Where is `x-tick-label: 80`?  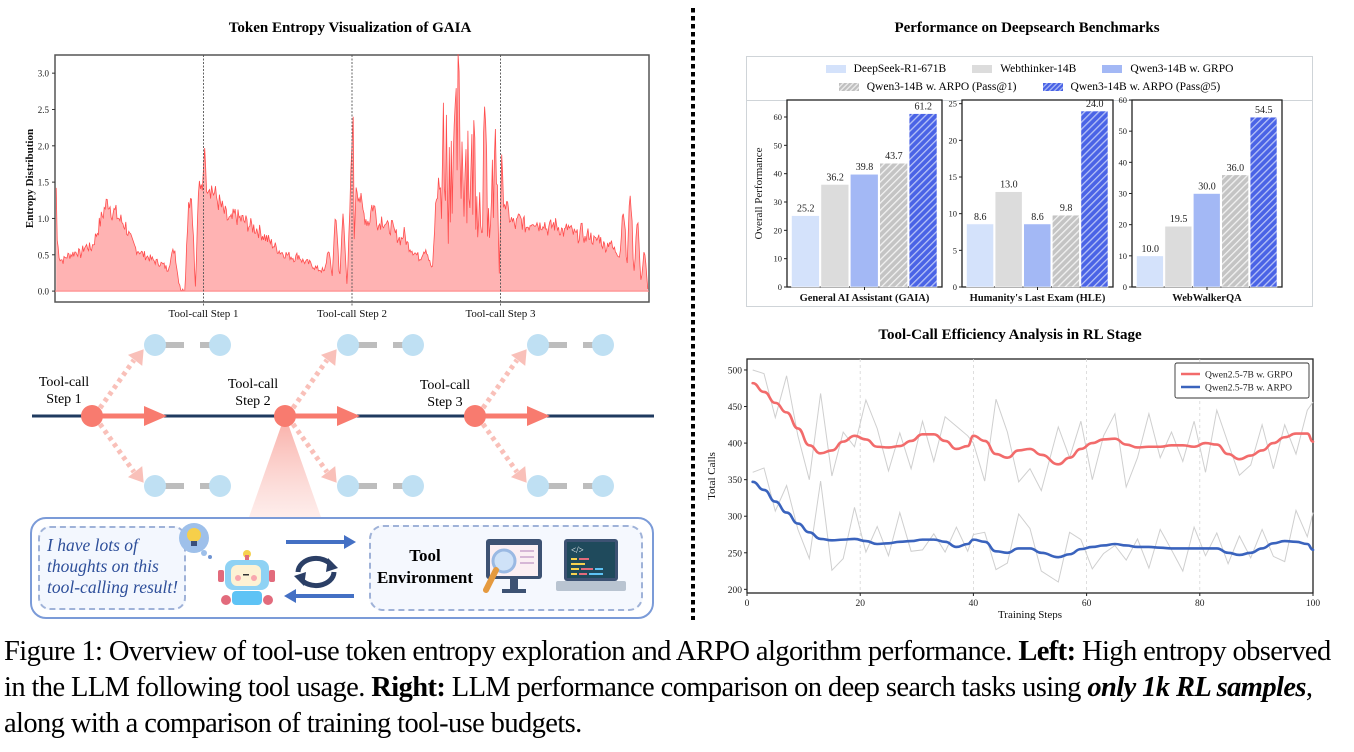 x-tick-label: 80 is located at coordinates (1200, 604).